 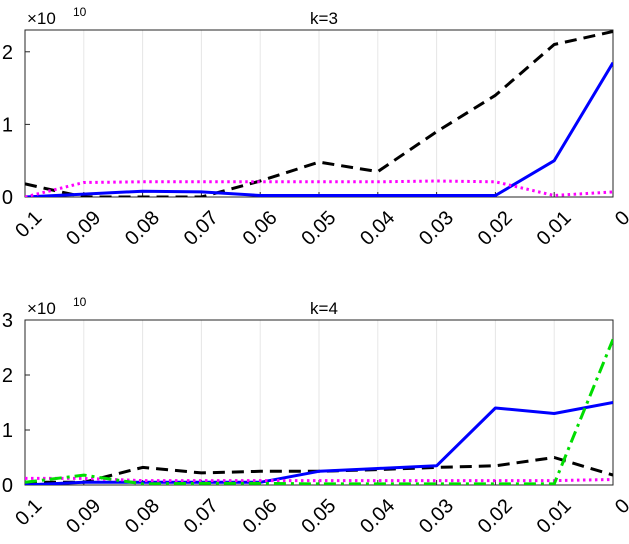 I want to click on series-line-solid, so click(x=319, y=443).